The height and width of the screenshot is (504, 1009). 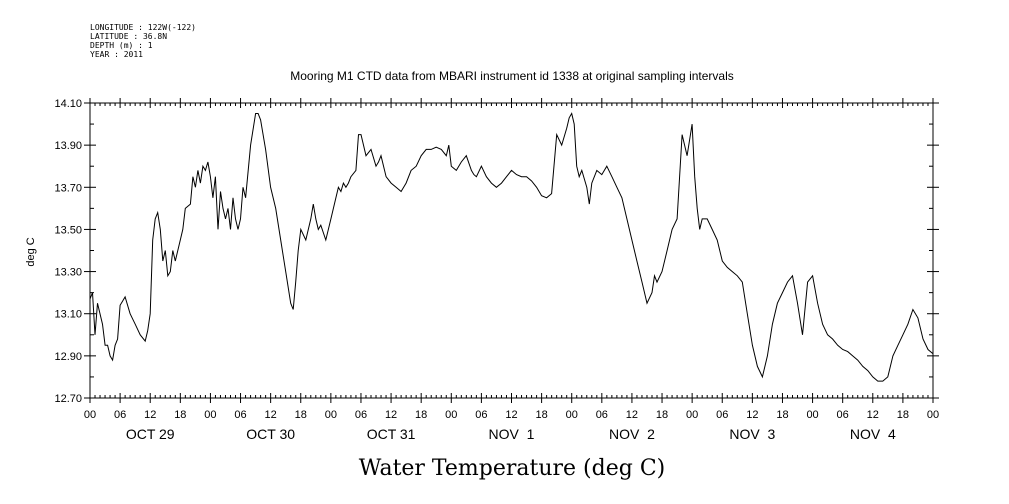 What do you see at coordinates (873, 434) in the screenshot?
I see `day-label: NOV 4` at bounding box center [873, 434].